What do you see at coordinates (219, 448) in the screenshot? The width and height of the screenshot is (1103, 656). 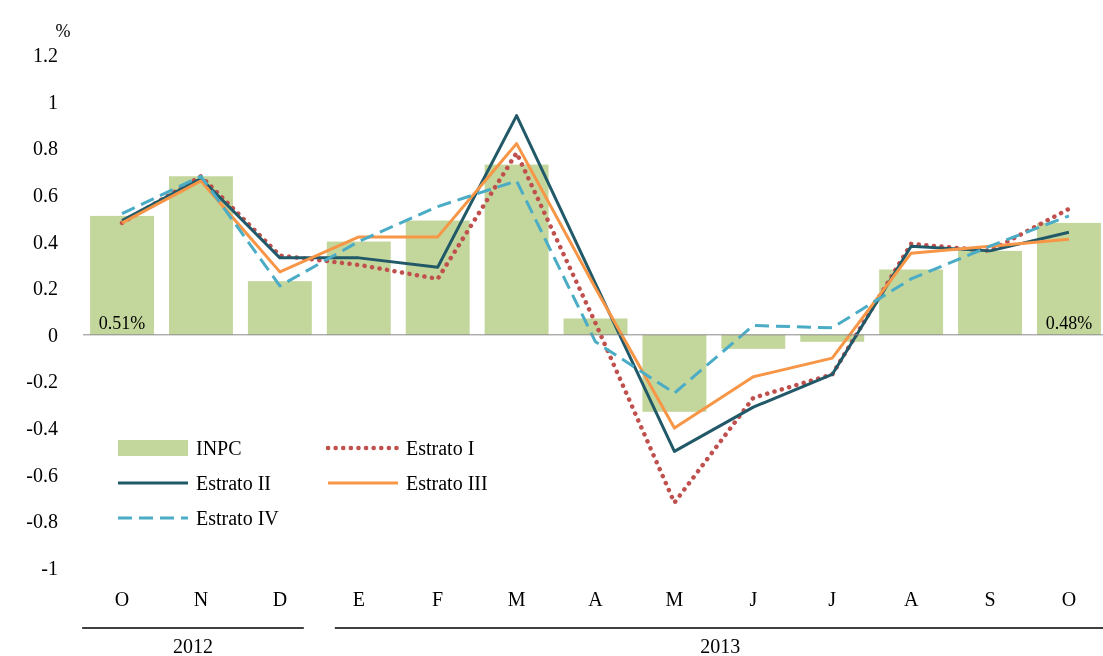 I see `legend-label: INPC` at bounding box center [219, 448].